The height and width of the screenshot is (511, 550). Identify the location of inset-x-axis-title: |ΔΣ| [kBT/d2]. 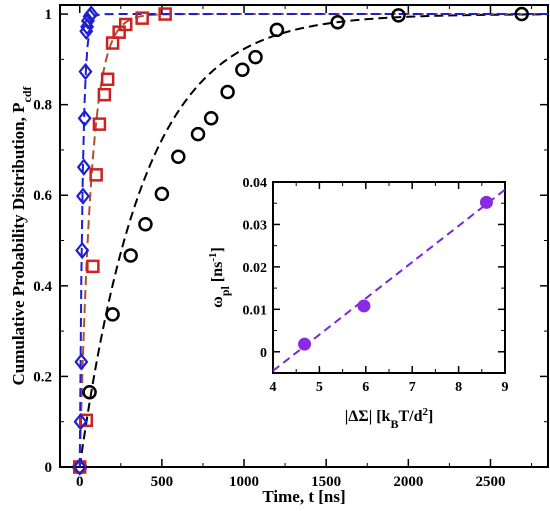
(389, 418).